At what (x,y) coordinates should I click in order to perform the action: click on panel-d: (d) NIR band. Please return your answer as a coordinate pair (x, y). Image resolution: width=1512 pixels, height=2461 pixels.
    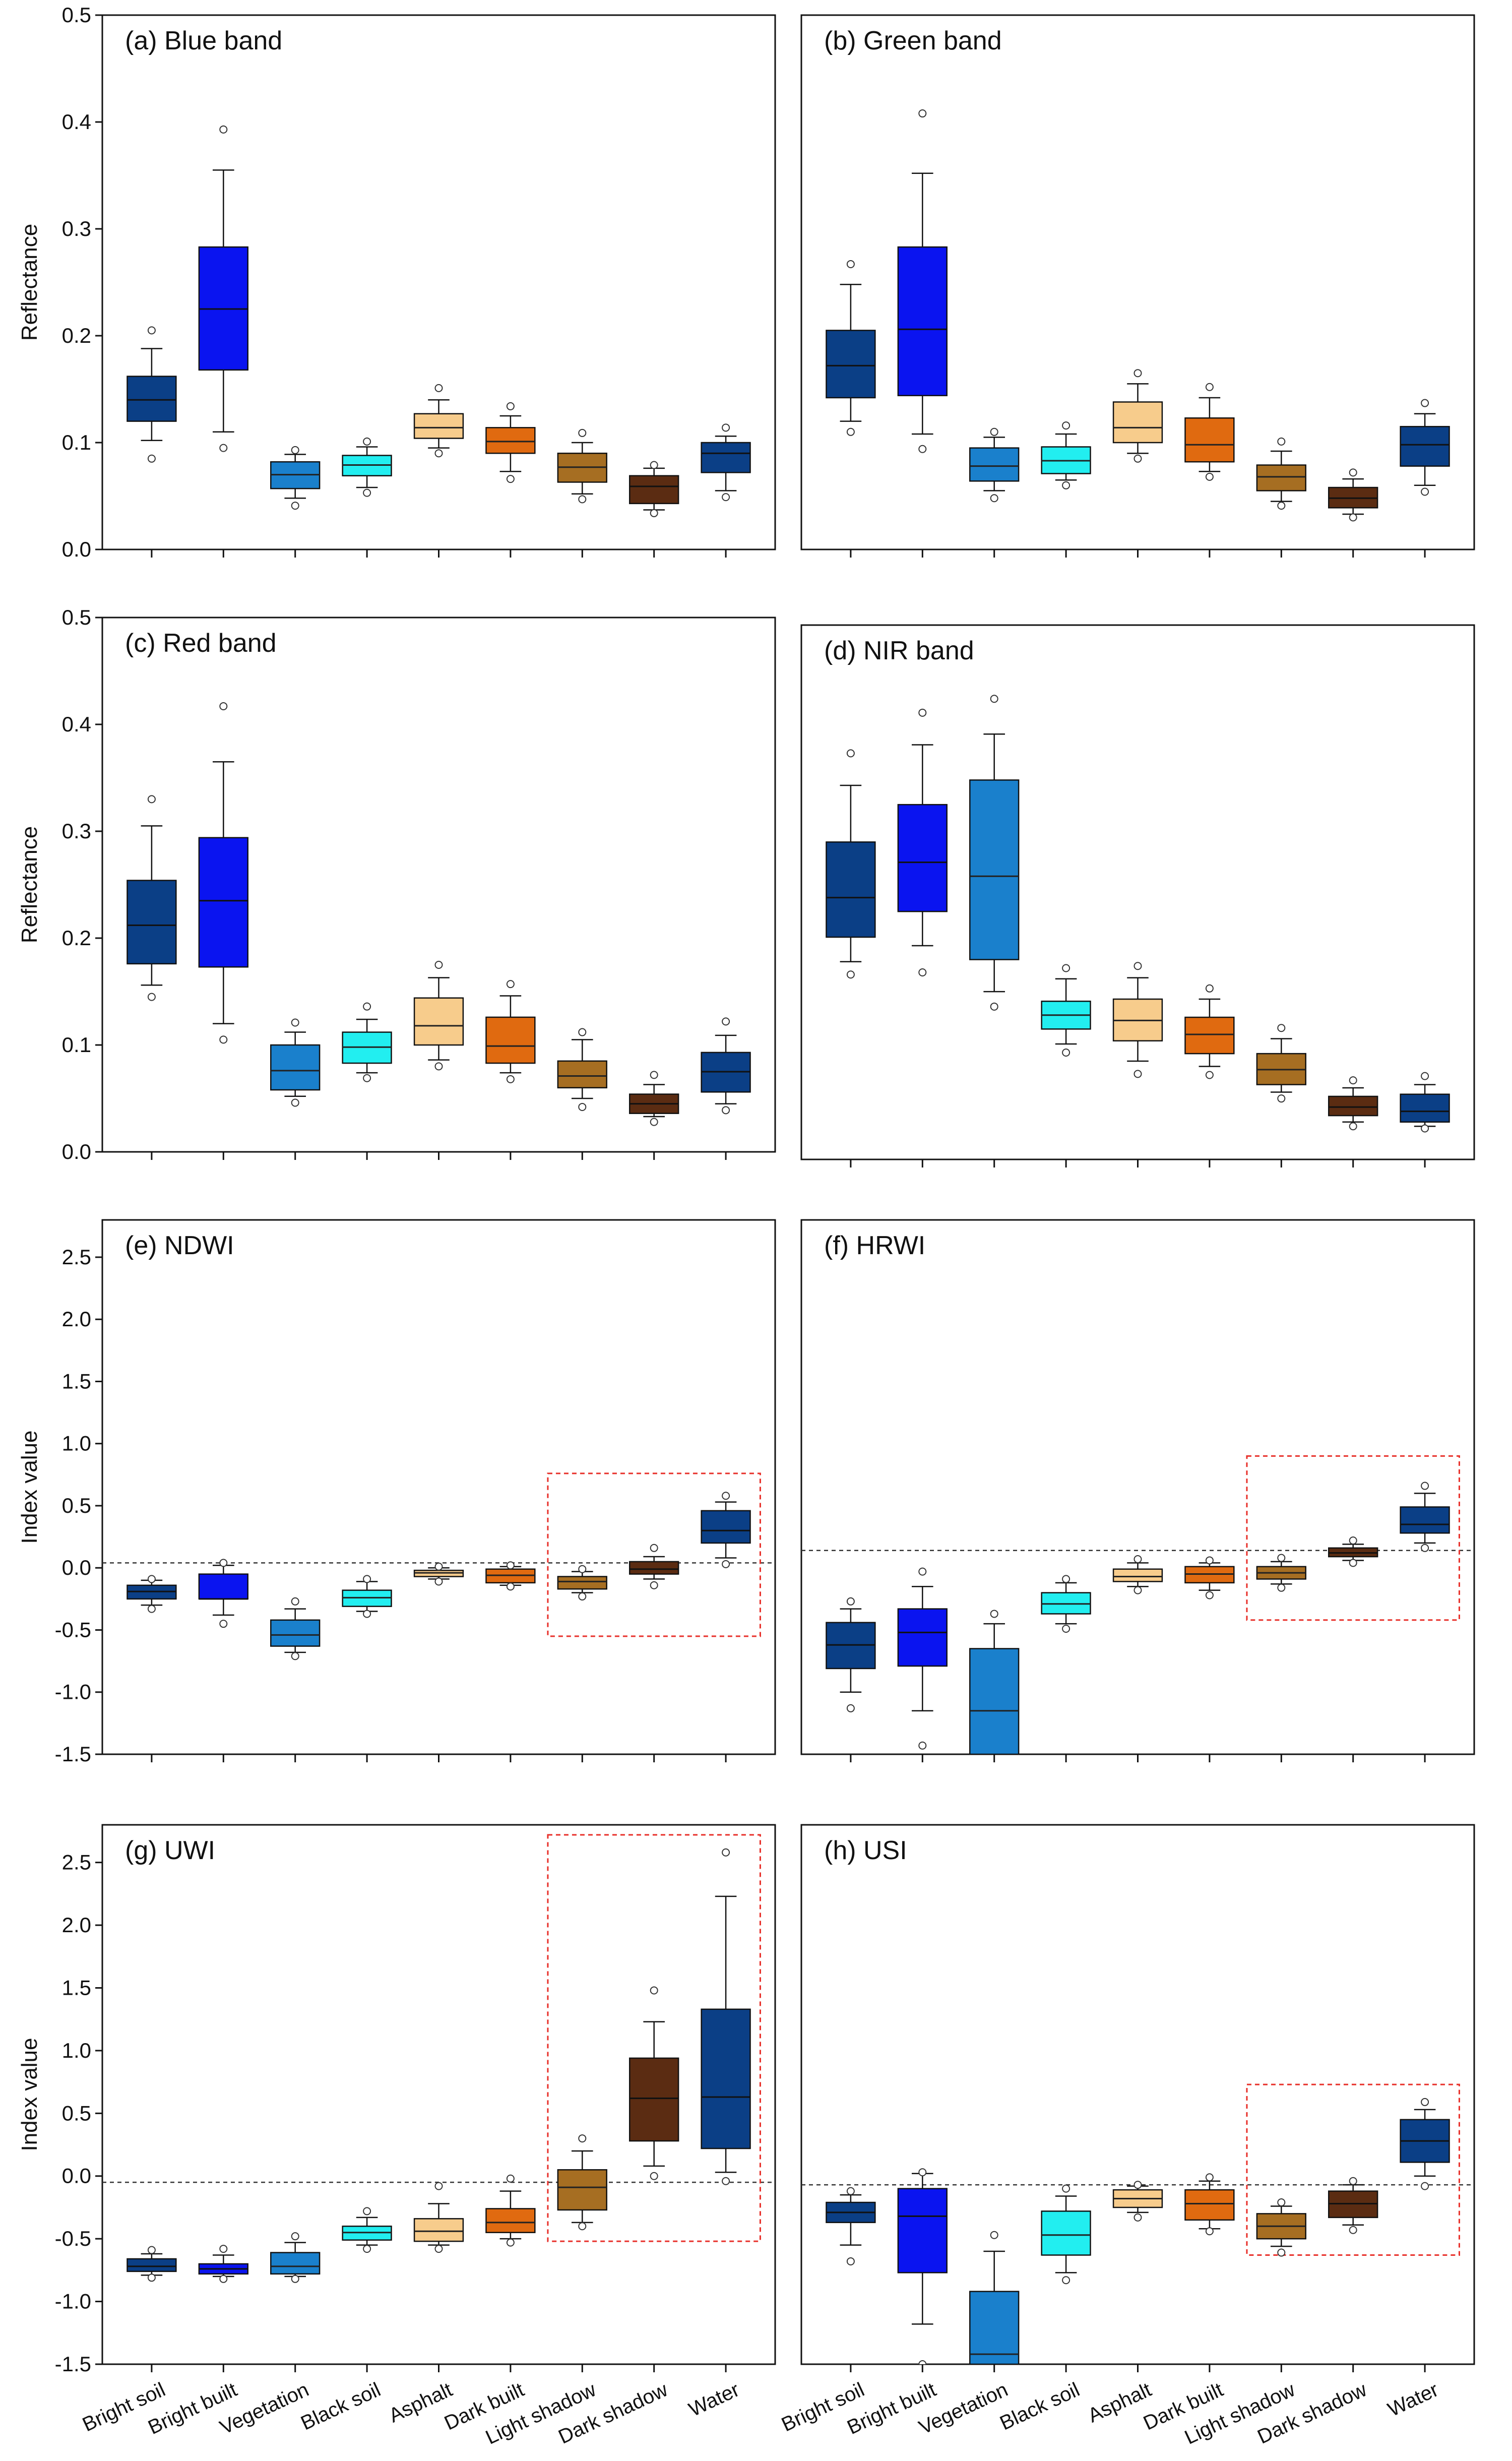
    Looking at the image, I should click on (1137, 895).